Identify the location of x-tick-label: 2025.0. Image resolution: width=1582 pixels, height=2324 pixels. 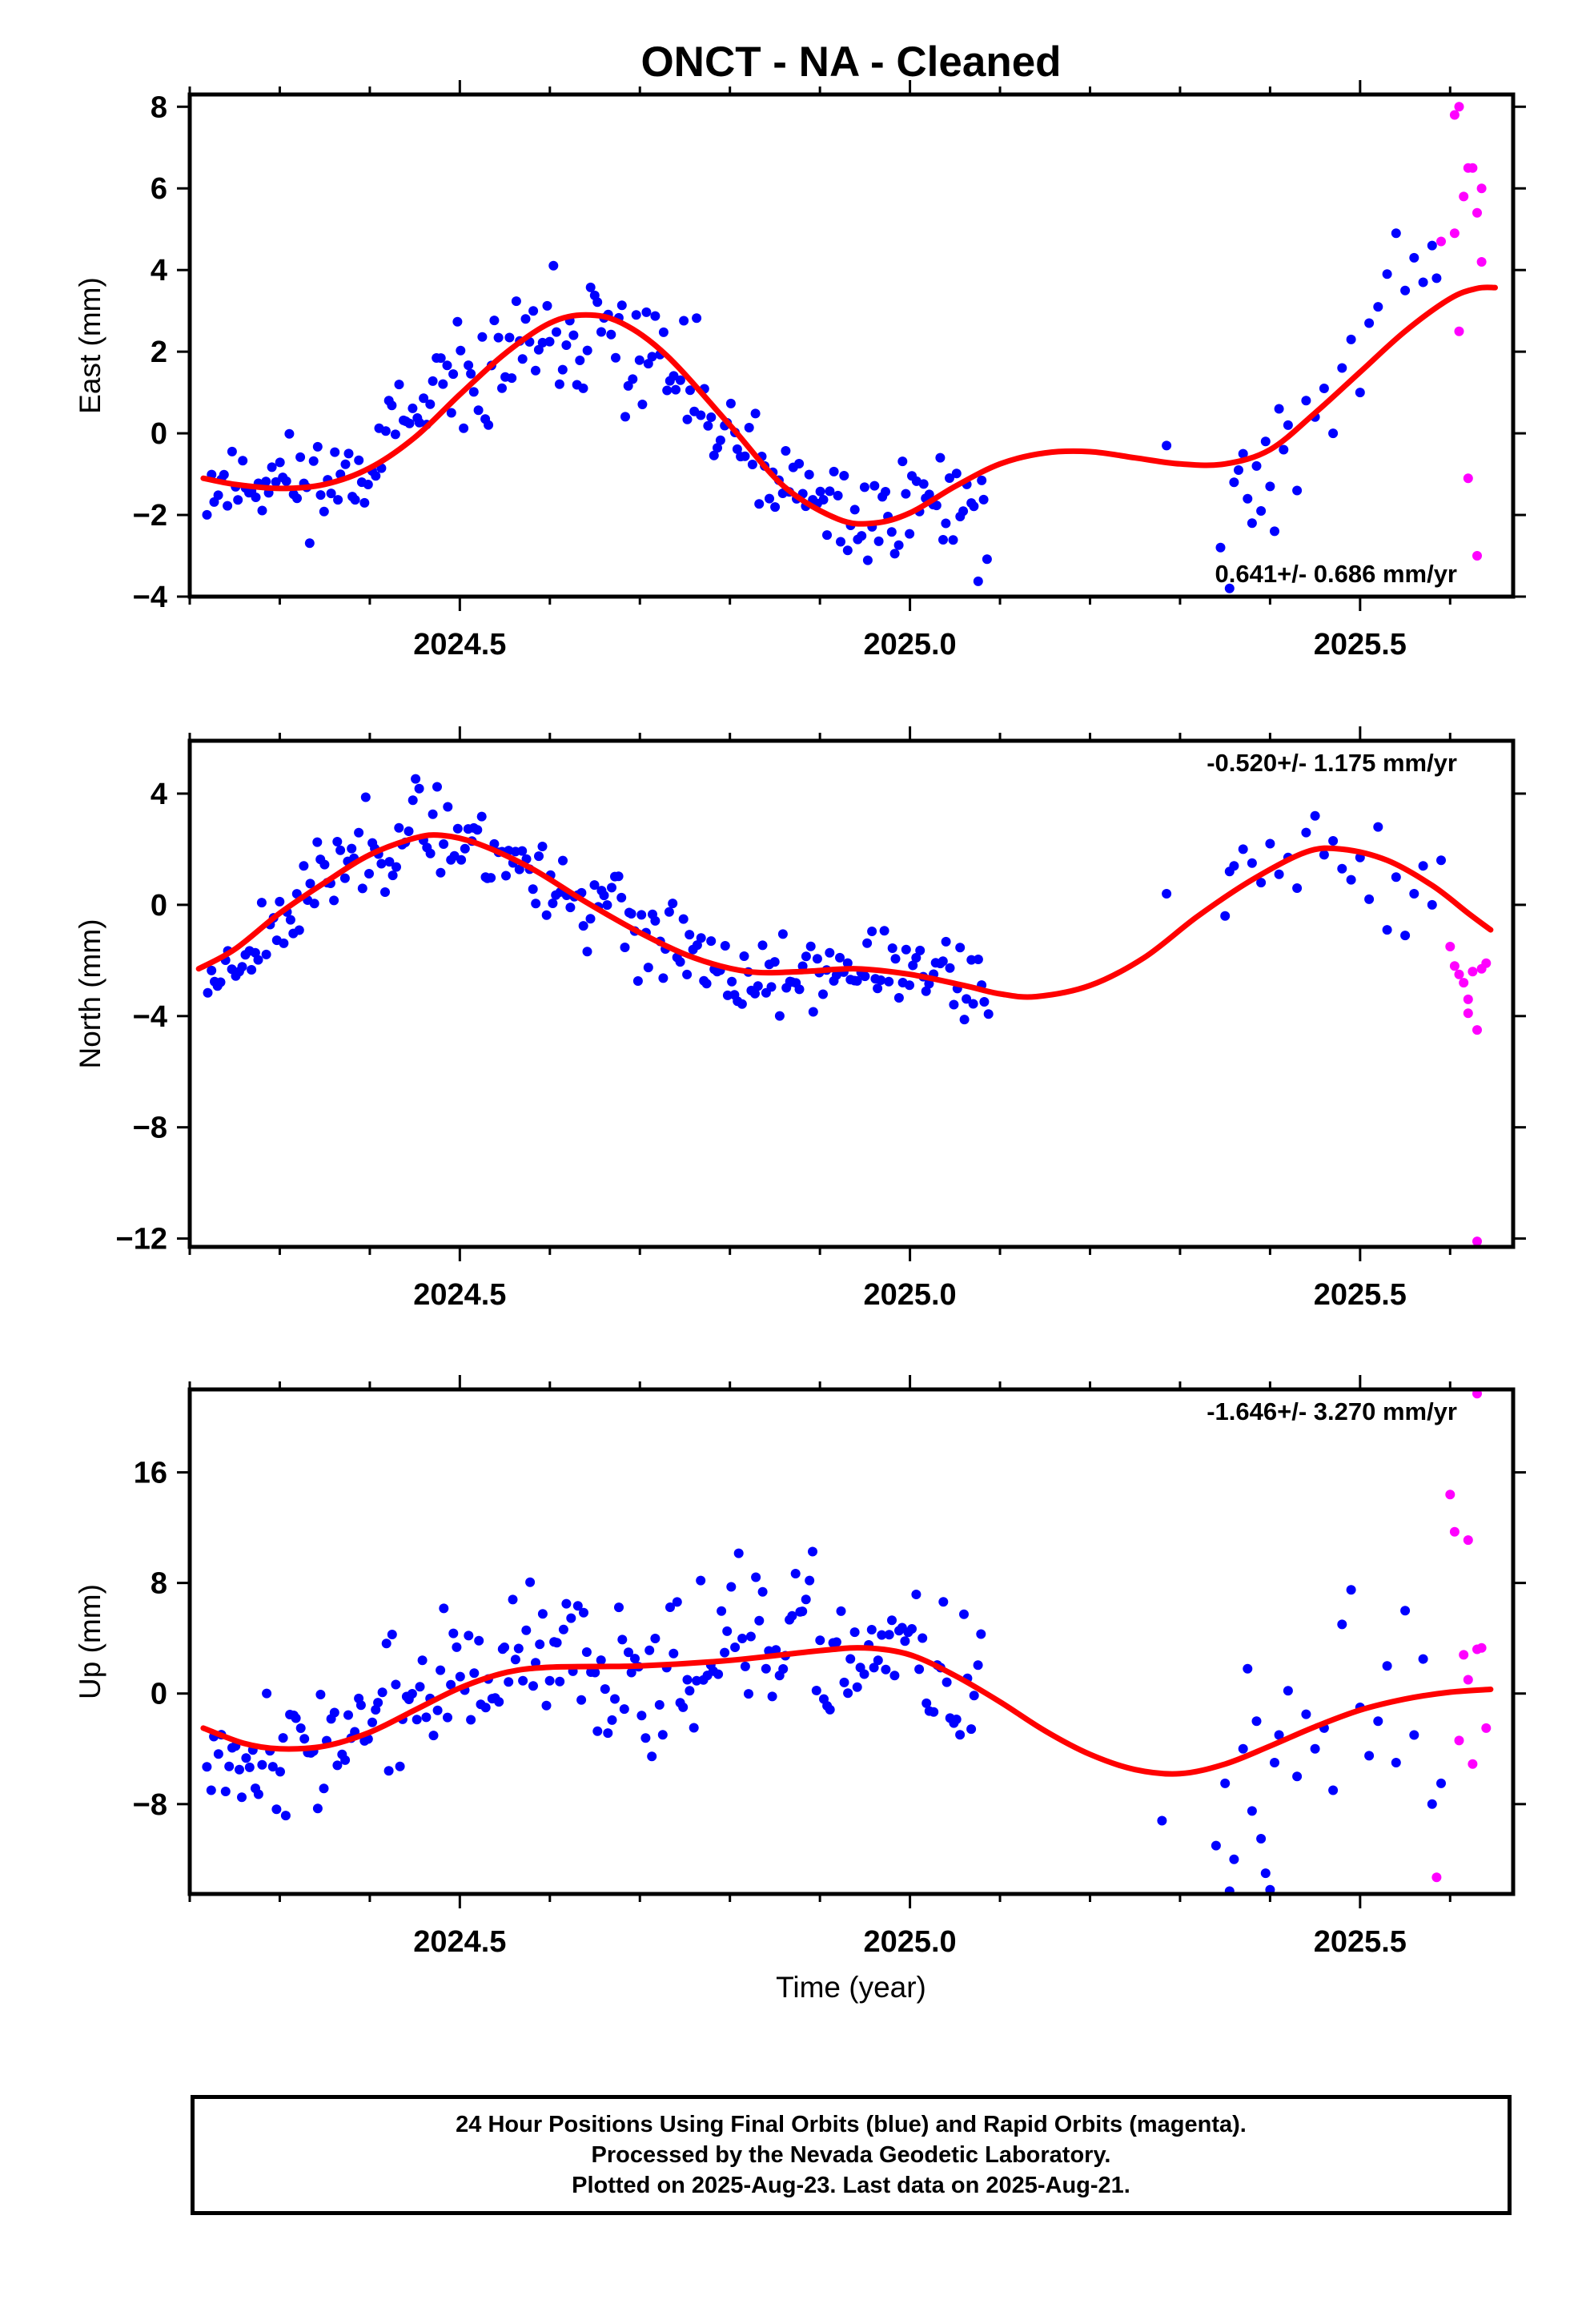
(909, 1942).